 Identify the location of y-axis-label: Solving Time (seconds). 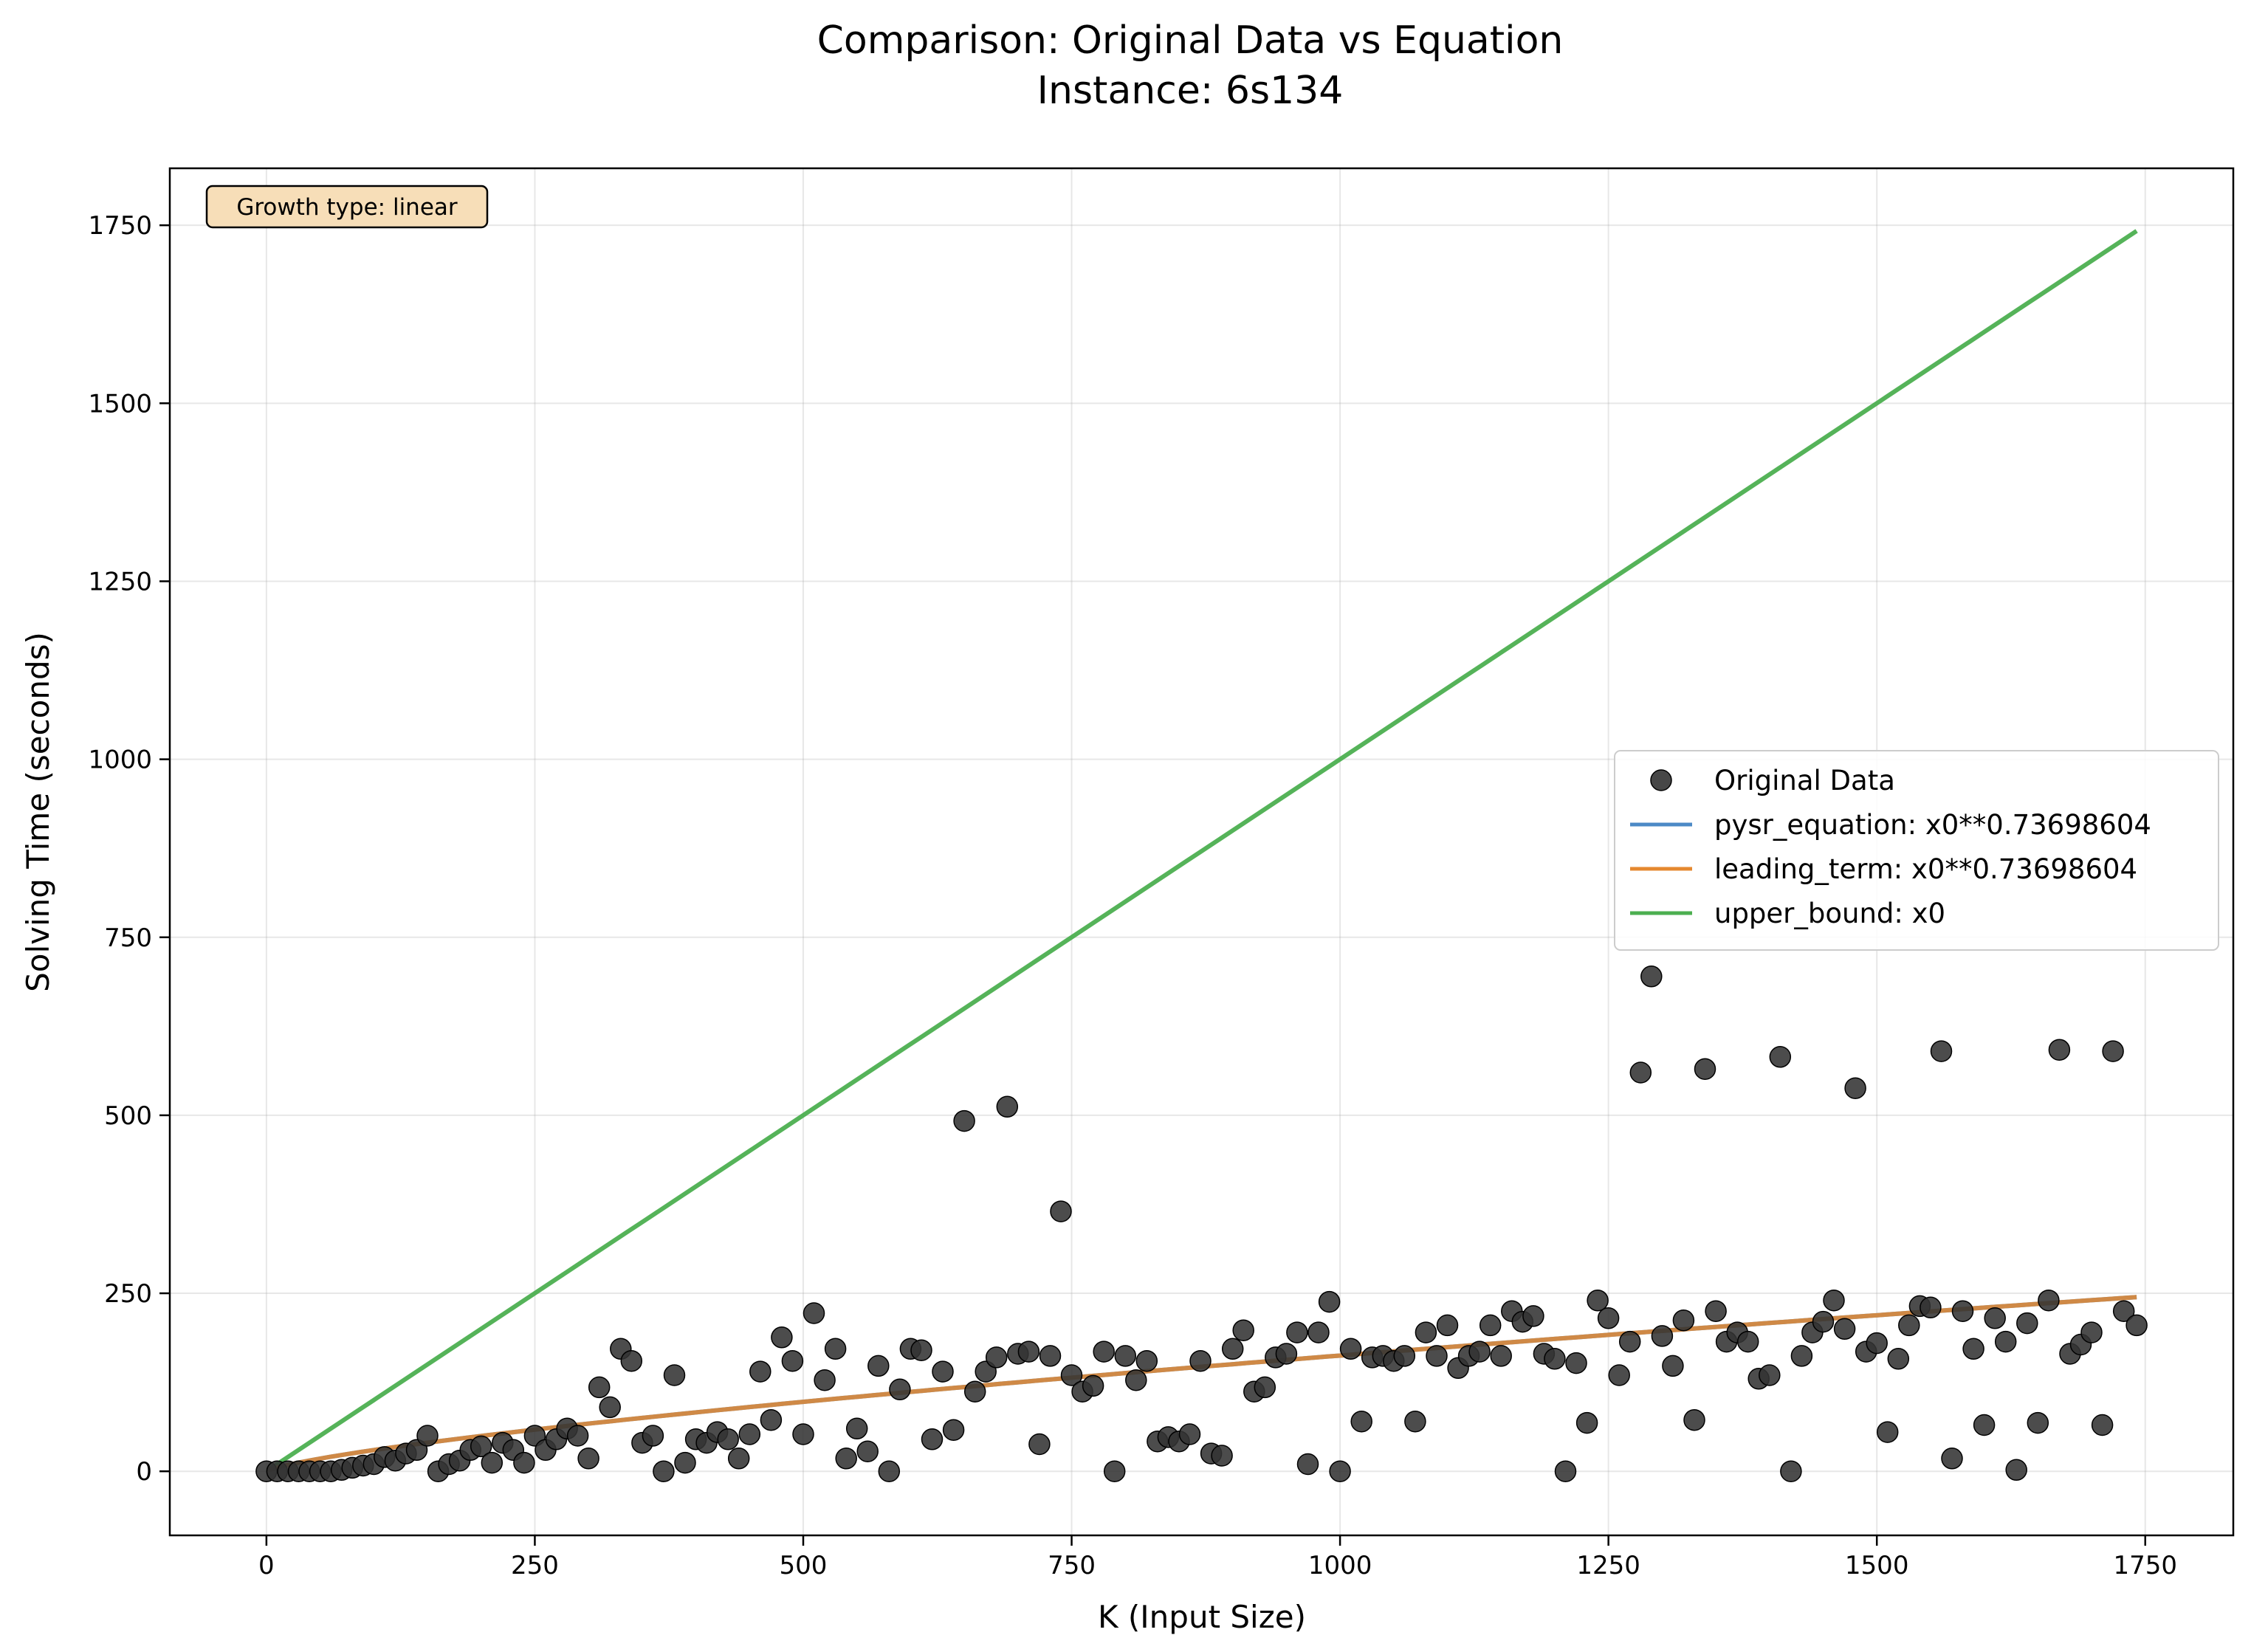
(38, 812).